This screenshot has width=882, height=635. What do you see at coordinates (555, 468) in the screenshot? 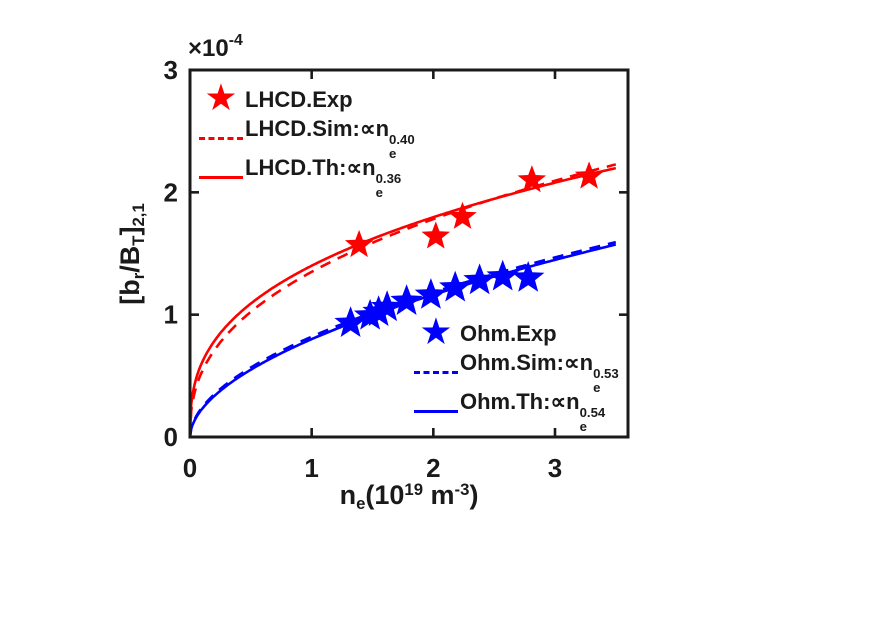
I see `x-tick-label: 3` at bounding box center [555, 468].